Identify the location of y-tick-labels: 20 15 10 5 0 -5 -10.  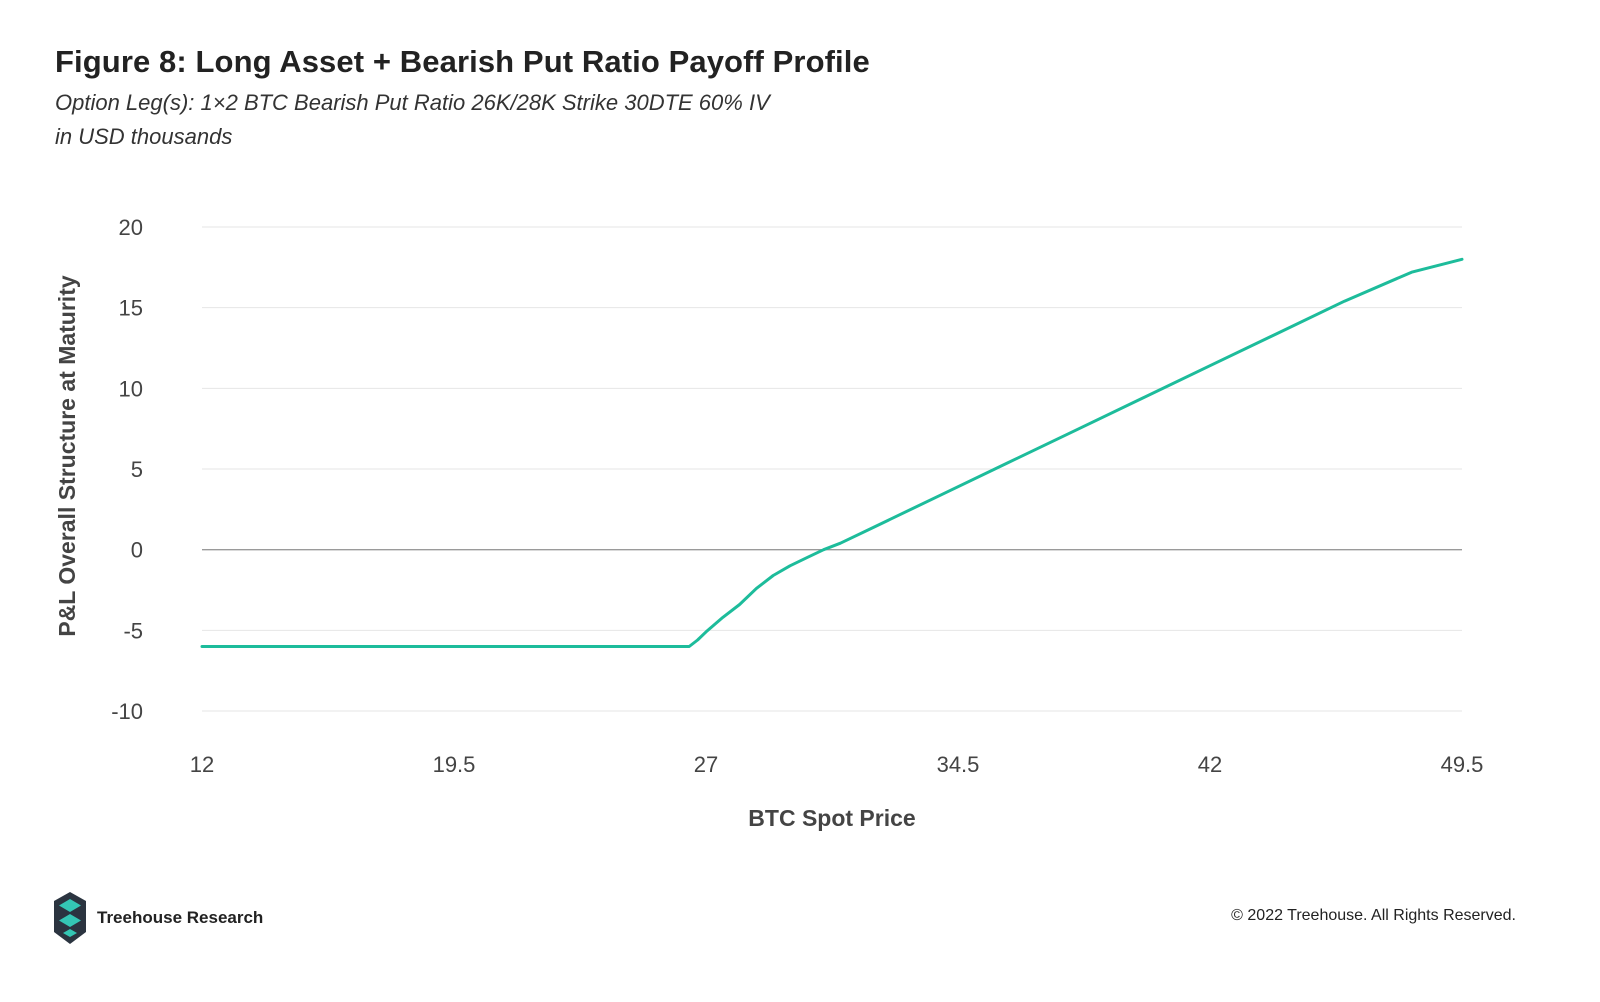
(127, 469).